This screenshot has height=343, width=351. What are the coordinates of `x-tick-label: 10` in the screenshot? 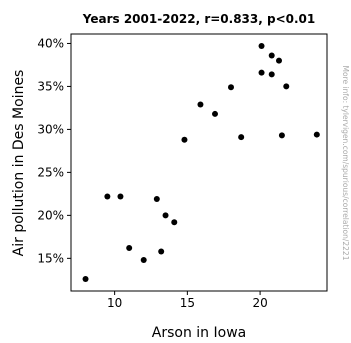 It's located at (114, 303).